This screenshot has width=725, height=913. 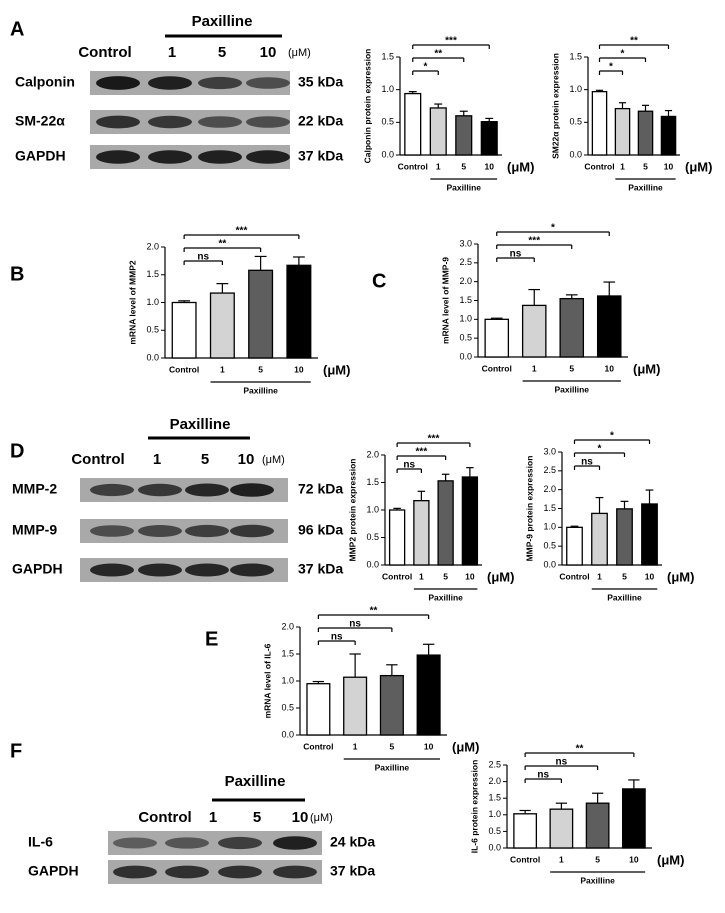 What do you see at coordinates (267, 680) in the screenshot?
I see `y-axis-label: mRNA level of IL-6` at bounding box center [267, 680].